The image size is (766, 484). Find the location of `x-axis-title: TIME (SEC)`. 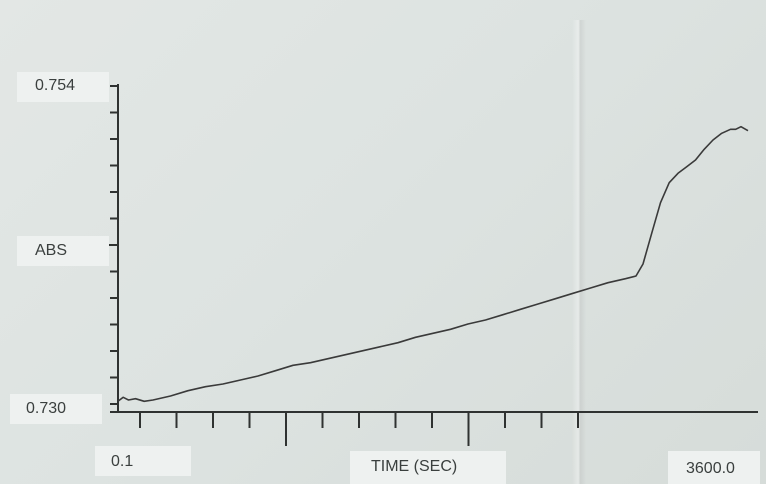

x-axis-title: TIME (SEC) is located at coordinates (414, 466).